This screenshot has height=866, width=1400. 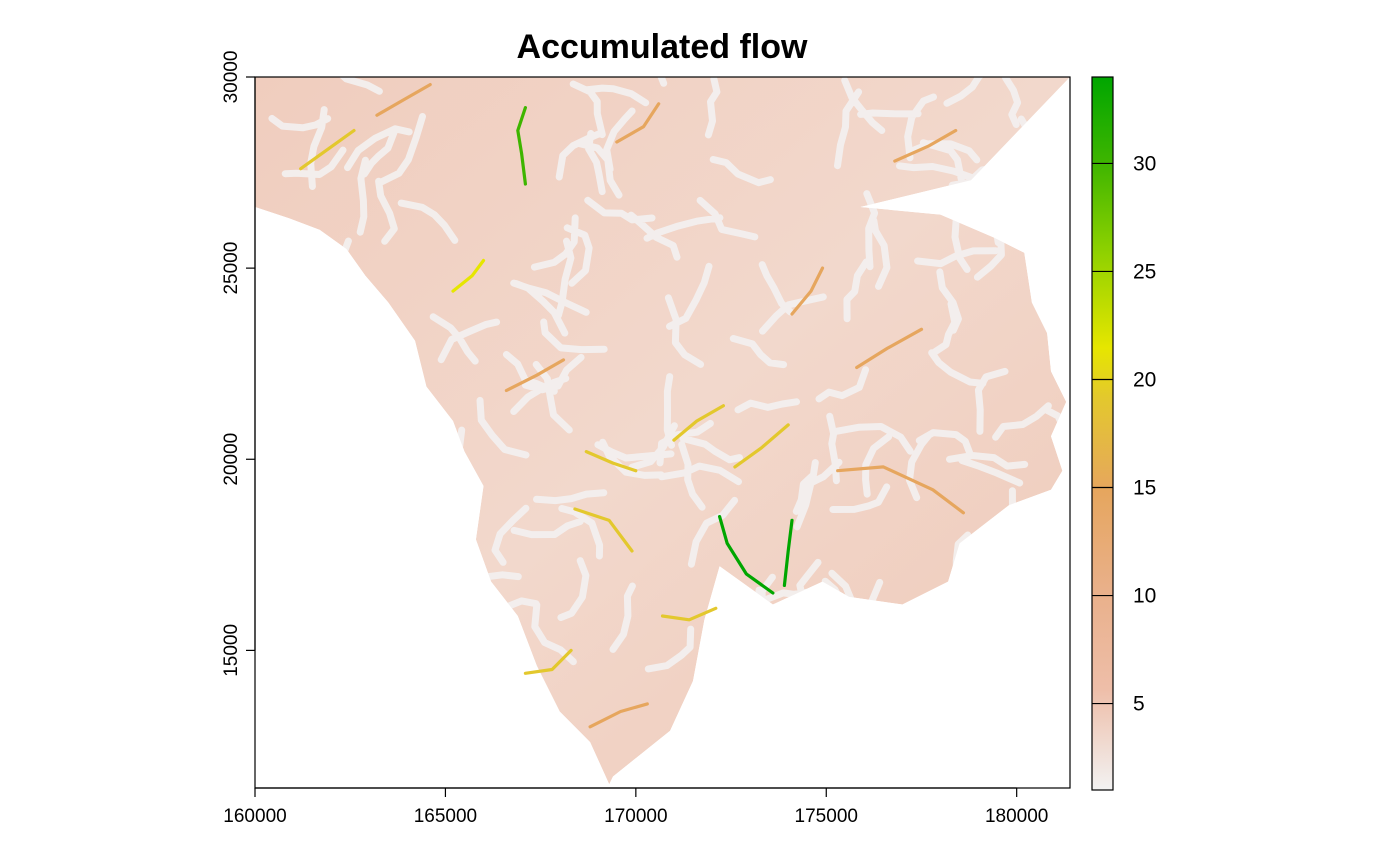 I want to click on colorbar-tick-label: 20, so click(x=1144, y=379).